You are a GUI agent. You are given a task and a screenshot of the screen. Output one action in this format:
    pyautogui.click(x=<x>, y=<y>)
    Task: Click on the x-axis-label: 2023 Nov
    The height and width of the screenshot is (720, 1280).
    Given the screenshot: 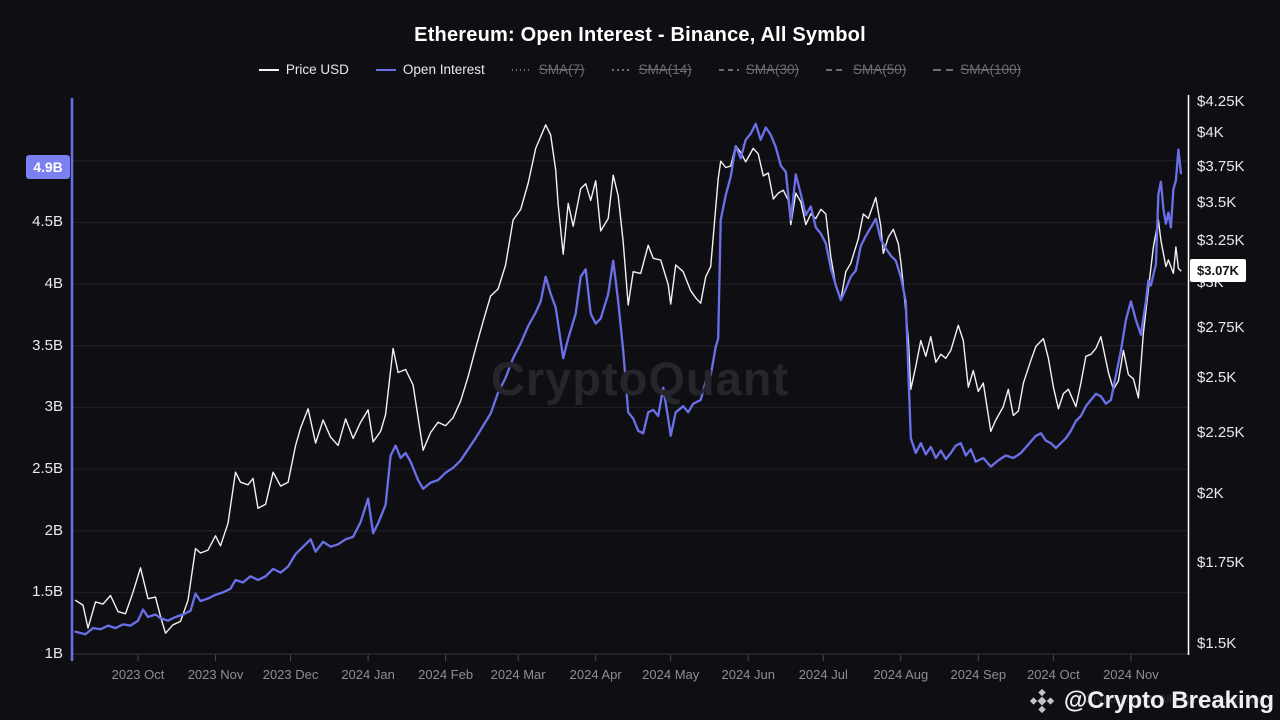 What is the action you would take?
    pyautogui.click(x=215, y=674)
    